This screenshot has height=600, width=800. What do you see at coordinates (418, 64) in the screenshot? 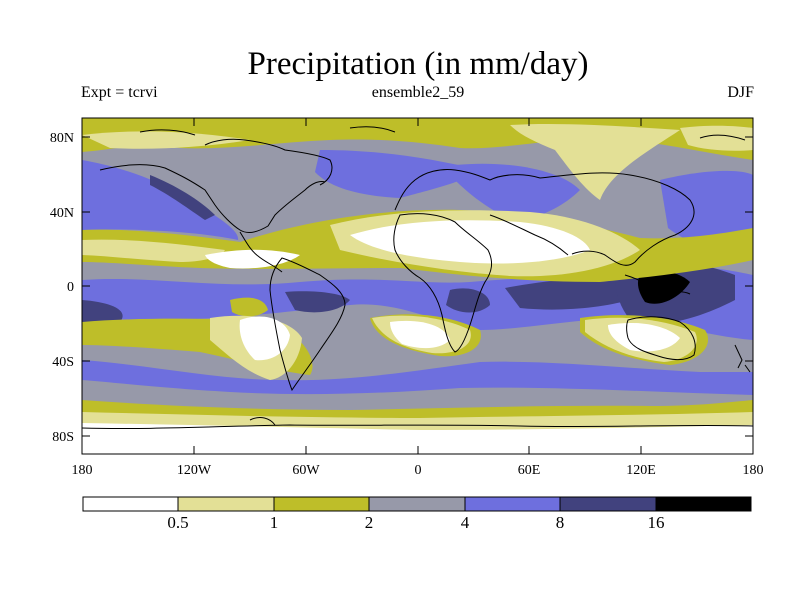
I see `map-title: Precipitation (in mm/day)` at bounding box center [418, 64].